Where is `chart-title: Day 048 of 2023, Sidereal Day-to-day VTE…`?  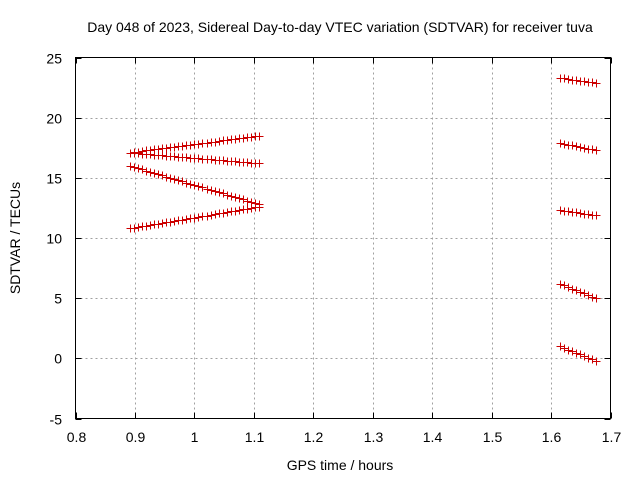 chart-title: Day 048 of 2023, Sidereal Day-to-day VTE… is located at coordinates (340, 27).